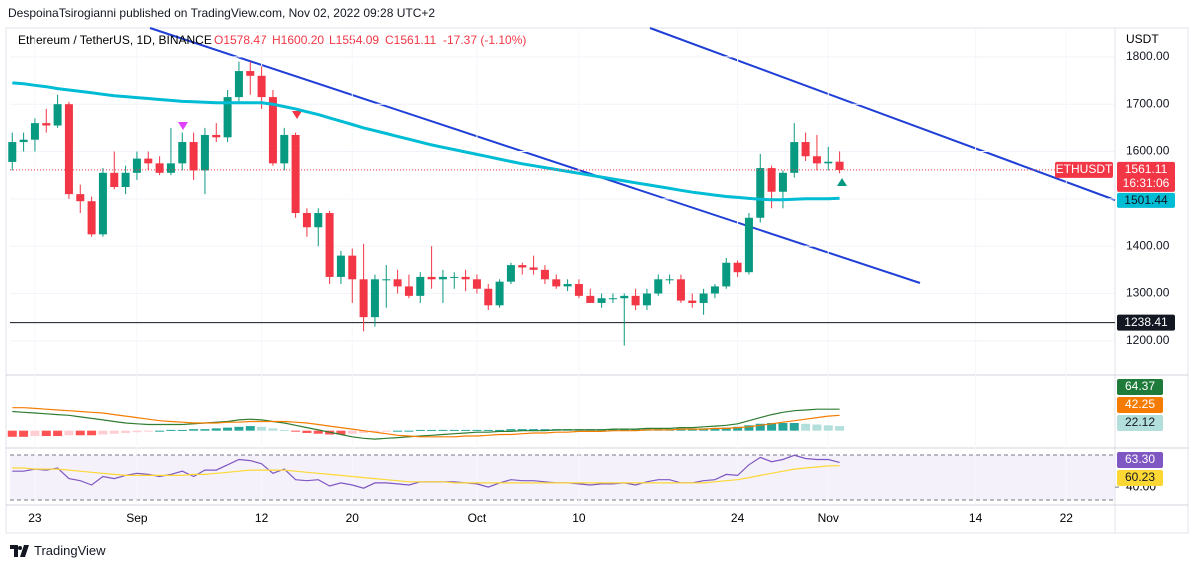 This screenshot has width=1194, height=569. What do you see at coordinates (1142, 39) in the screenshot?
I see `currency-label: USDT` at bounding box center [1142, 39].